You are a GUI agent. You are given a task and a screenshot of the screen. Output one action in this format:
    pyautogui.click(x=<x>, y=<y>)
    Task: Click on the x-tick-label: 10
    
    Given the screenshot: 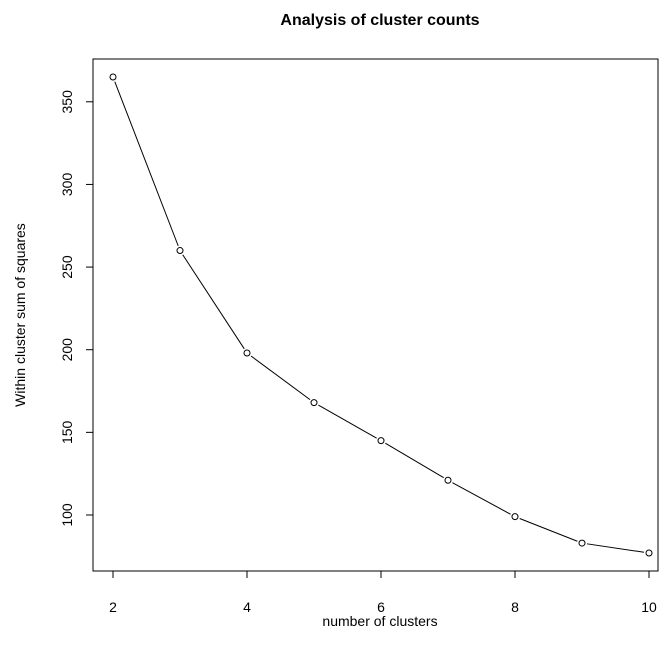 What is the action you would take?
    pyautogui.click(x=649, y=607)
    